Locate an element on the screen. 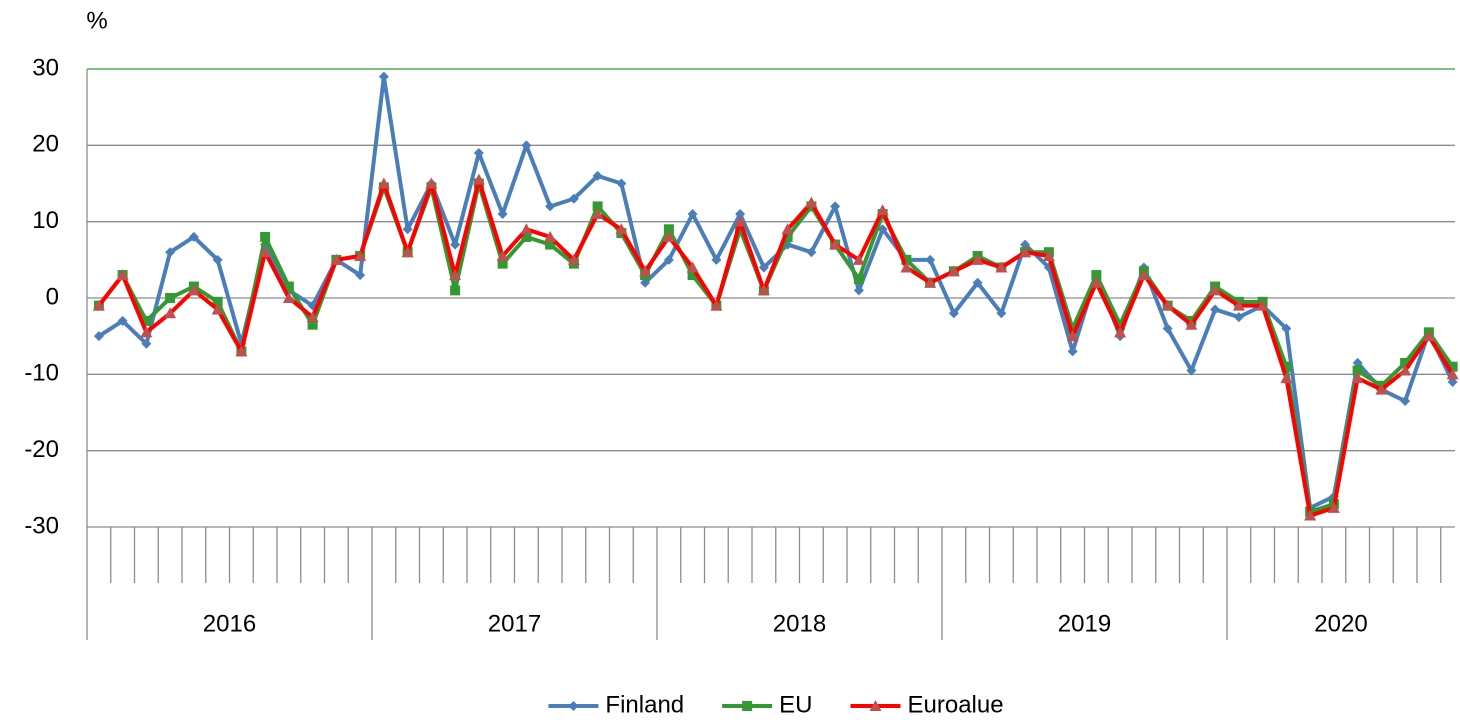 The image size is (1460, 720). y-axis-label: % is located at coordinates (96, 20).